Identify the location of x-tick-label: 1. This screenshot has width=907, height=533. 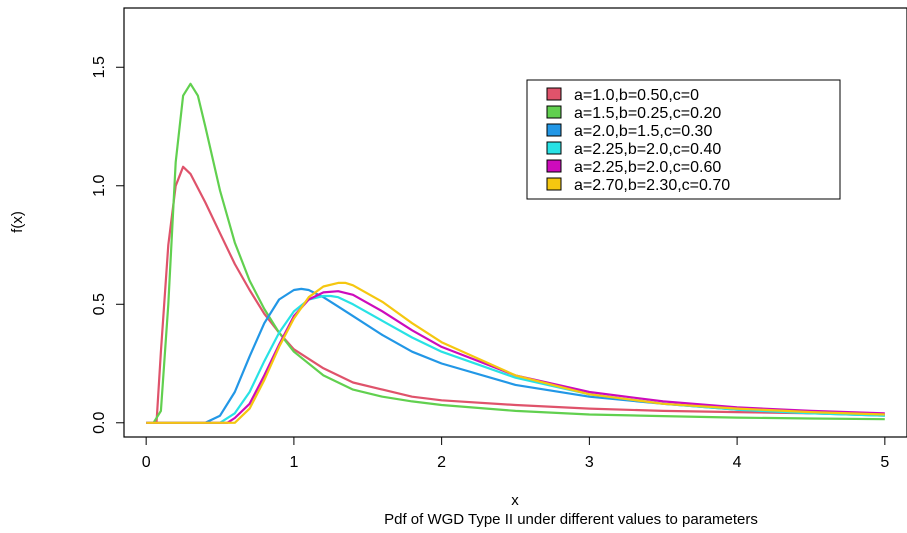
(293, 462).